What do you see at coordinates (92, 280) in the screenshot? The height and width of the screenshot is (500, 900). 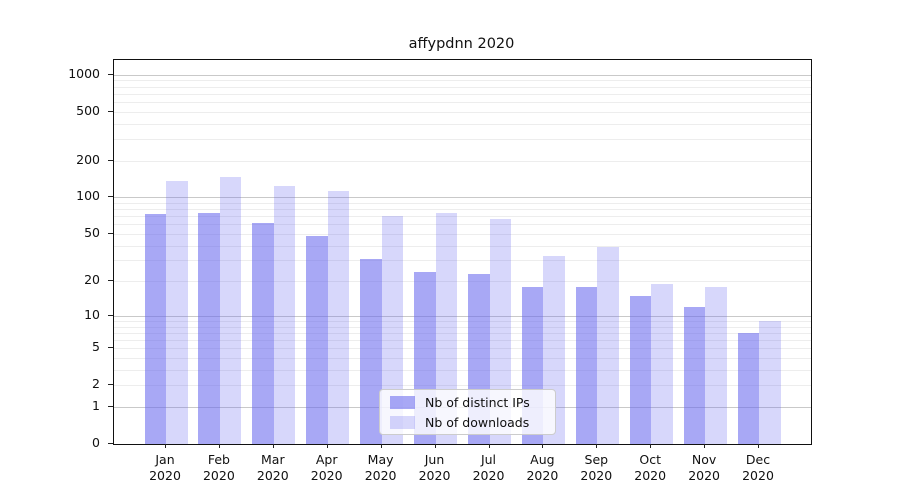 I see `y-axis-tick-label: 20` at bounding box center [92, 280].